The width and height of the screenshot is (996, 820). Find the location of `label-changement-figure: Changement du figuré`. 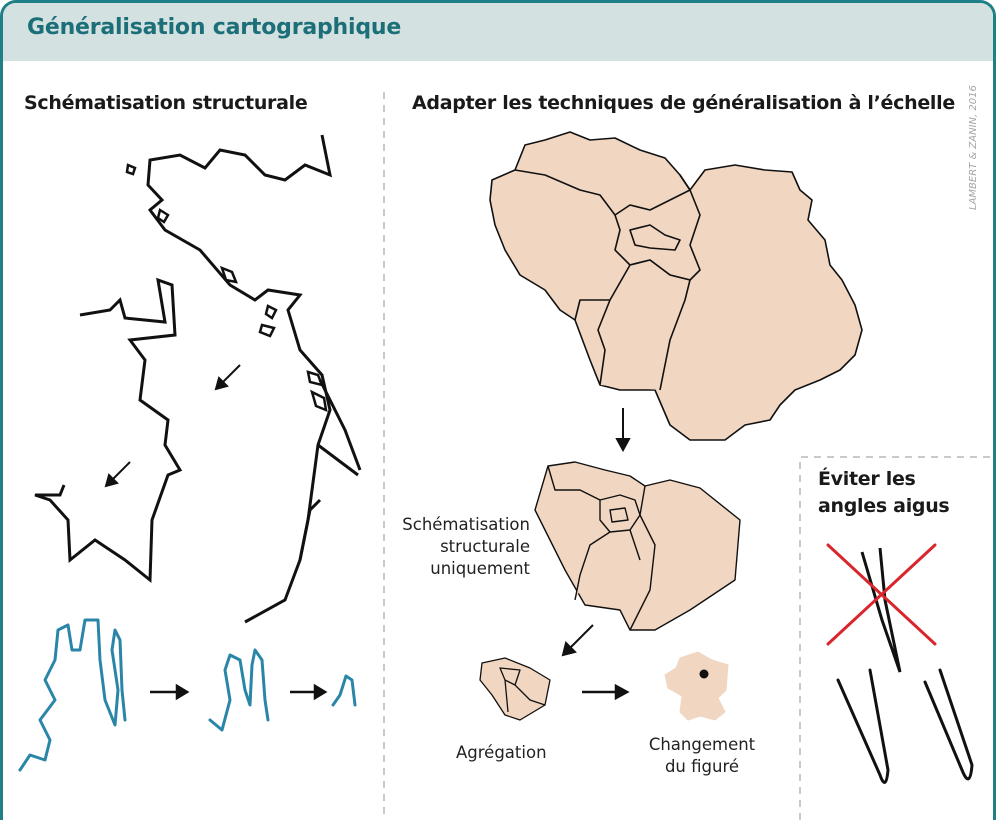

label-changement-figure: Changement du figuré is located at coordinates (702, 756).